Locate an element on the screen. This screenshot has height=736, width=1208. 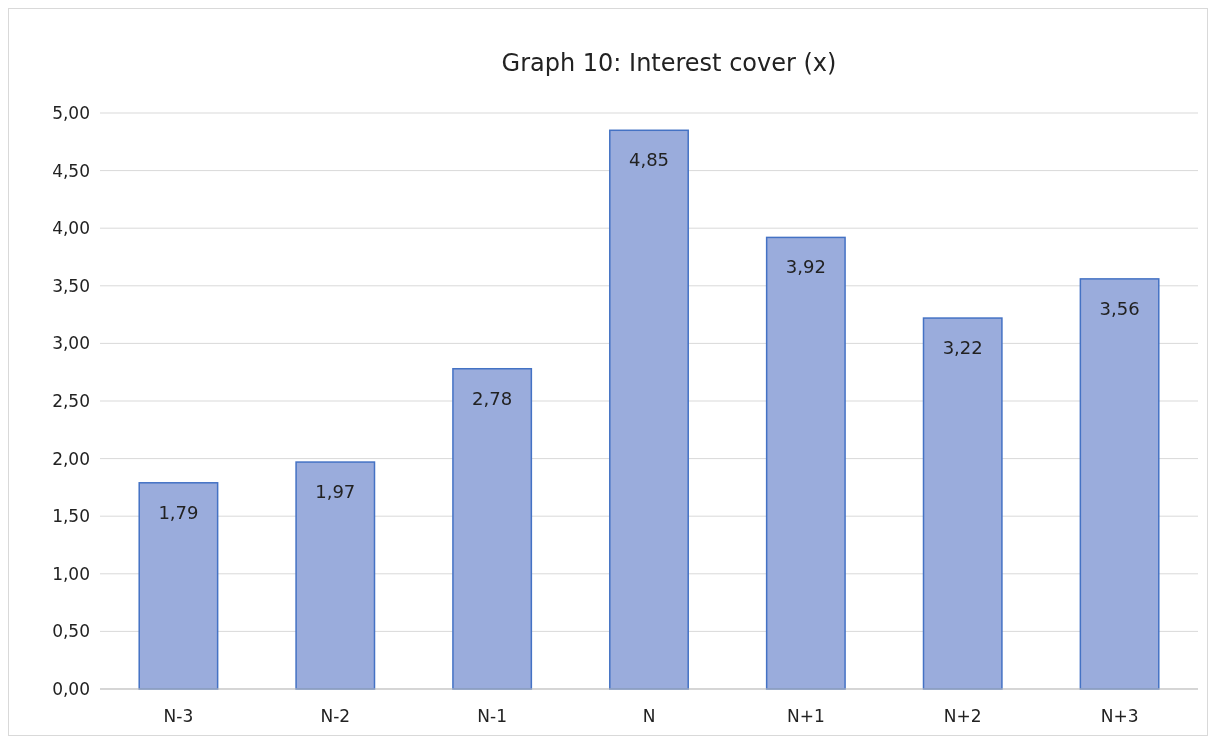
y-tick-label: 2,00 is located at coordinates (71, 458).